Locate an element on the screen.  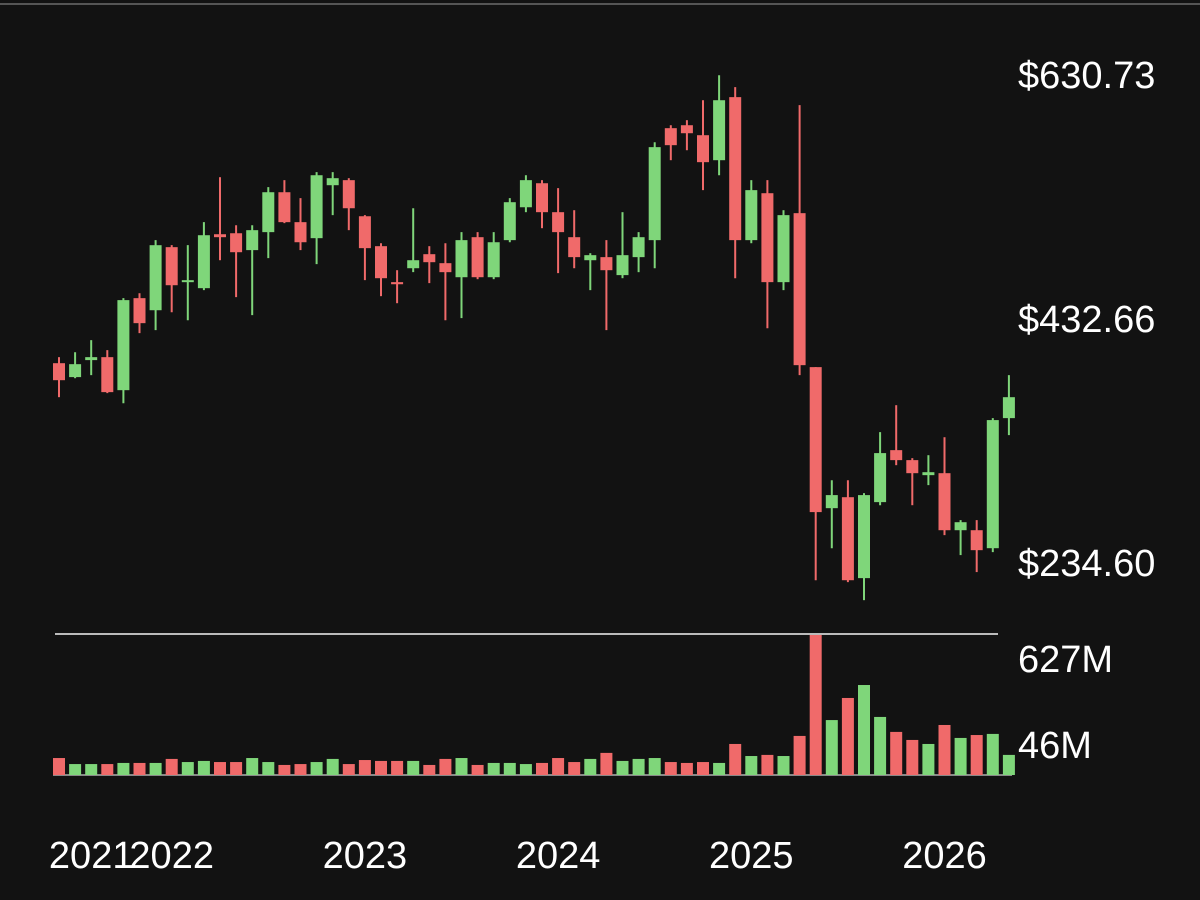
volume-tick-label: 46M is located at coordinates (1055, 746).